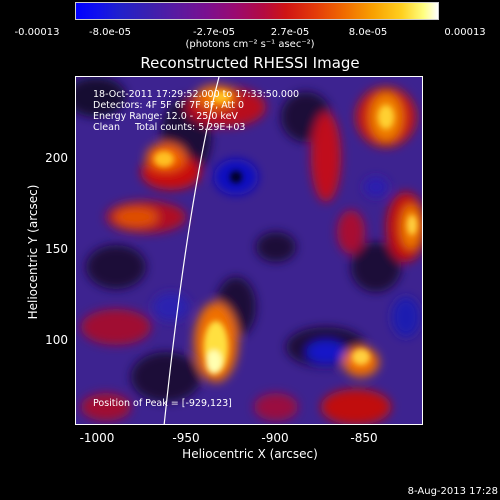 This screenshot has width=500, height=500. I want to click on solar-limb-line, so click(191, 250).